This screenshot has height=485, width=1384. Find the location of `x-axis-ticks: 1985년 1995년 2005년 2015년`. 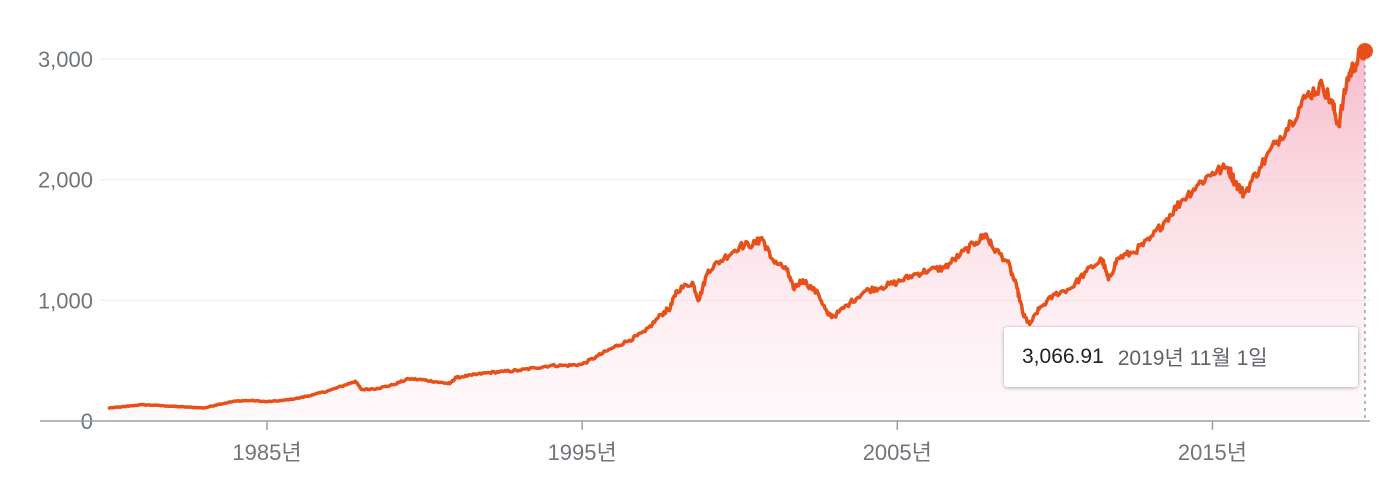

x-axis-ticks: 1985년 1995년 2005년 2015년 is located at coordinates (739, 443).